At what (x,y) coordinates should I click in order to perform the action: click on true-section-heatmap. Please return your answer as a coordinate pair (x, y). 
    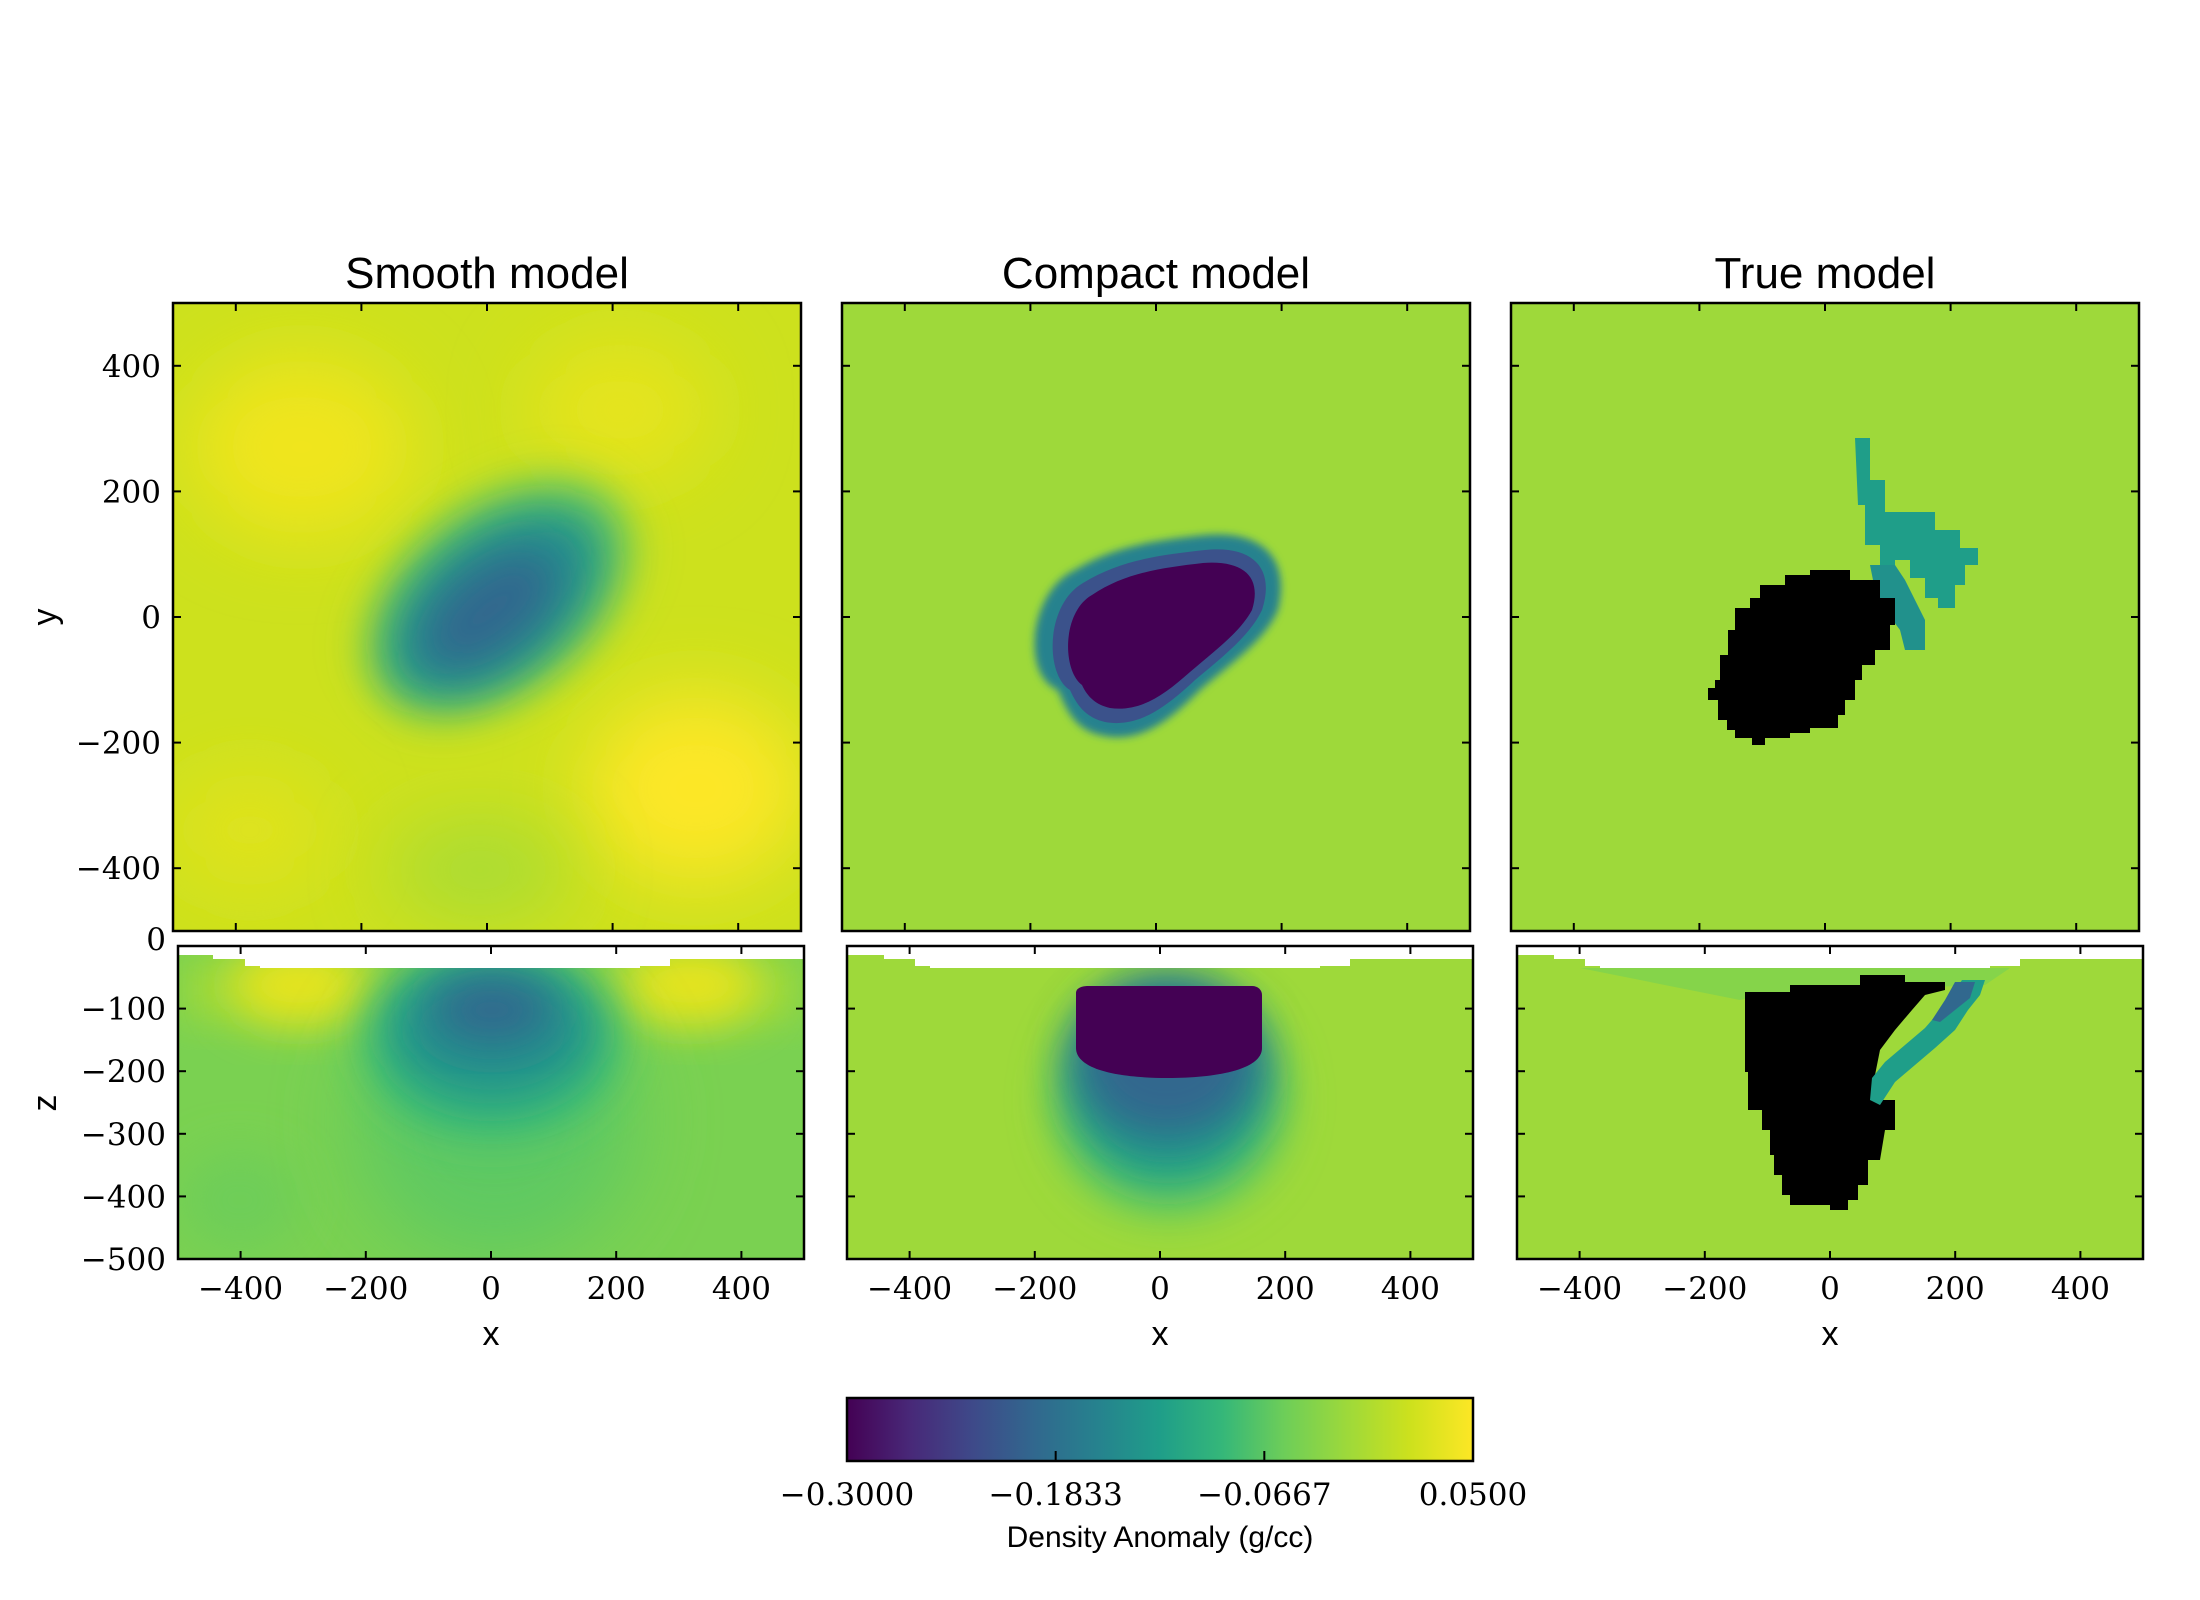
    Looking at the image, I should click on (1830, 1102).